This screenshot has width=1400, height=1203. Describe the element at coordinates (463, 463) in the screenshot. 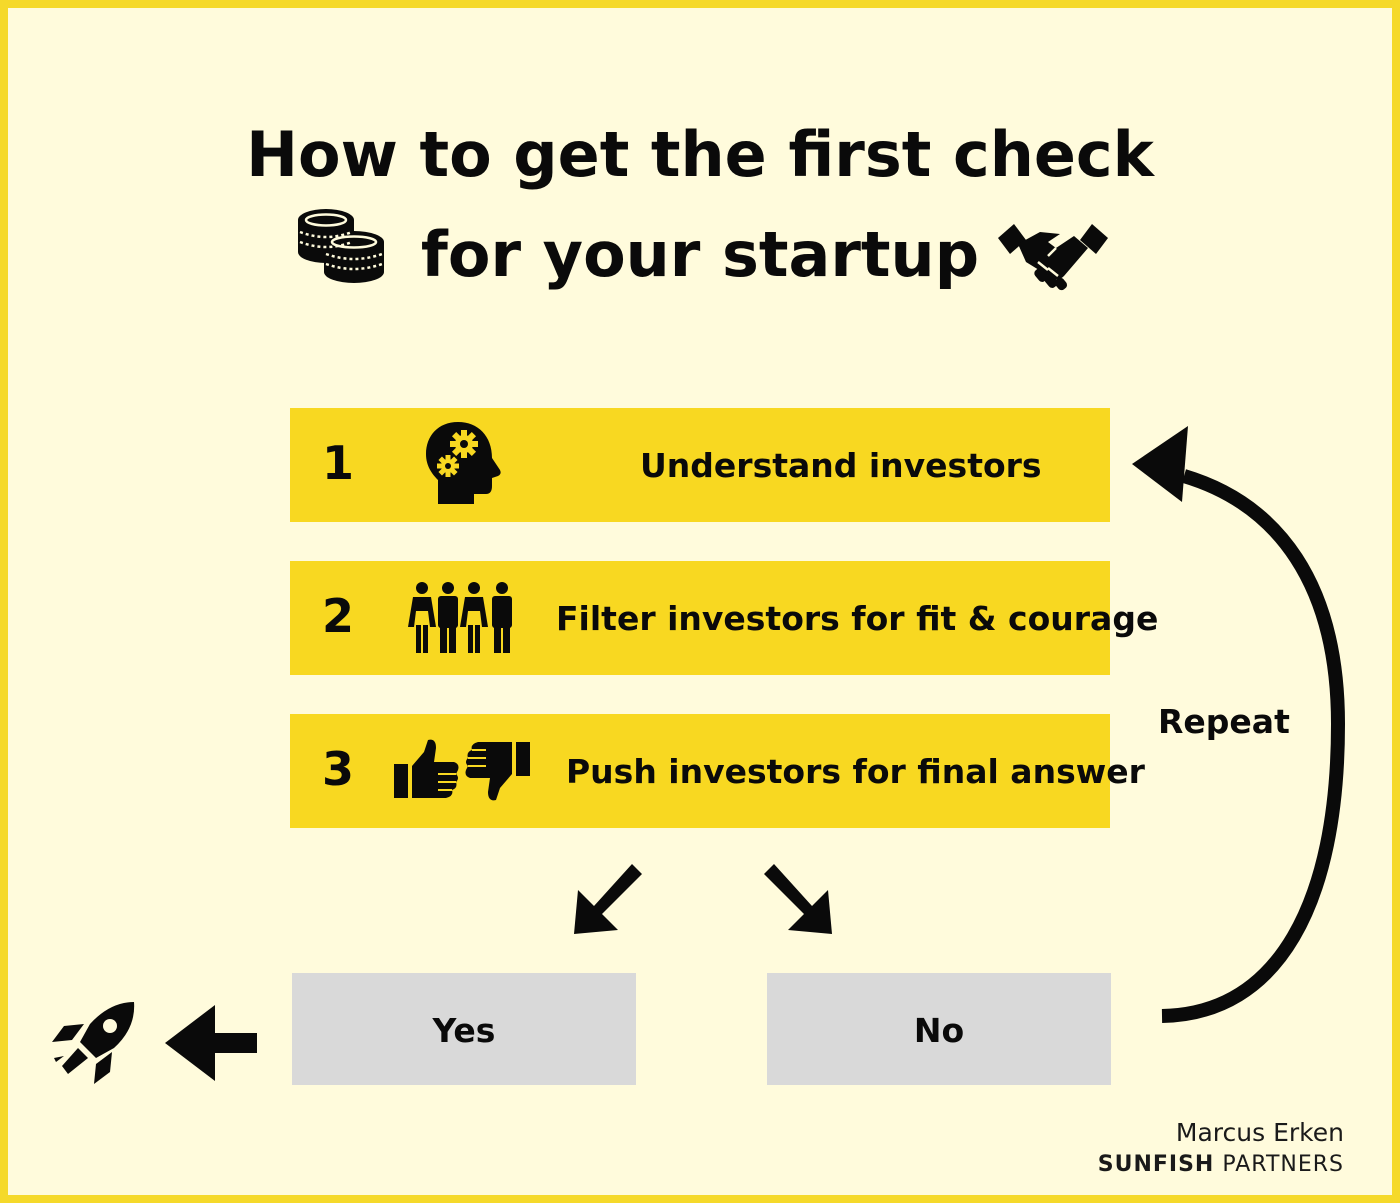

I see `head-gears-icon` at that location.